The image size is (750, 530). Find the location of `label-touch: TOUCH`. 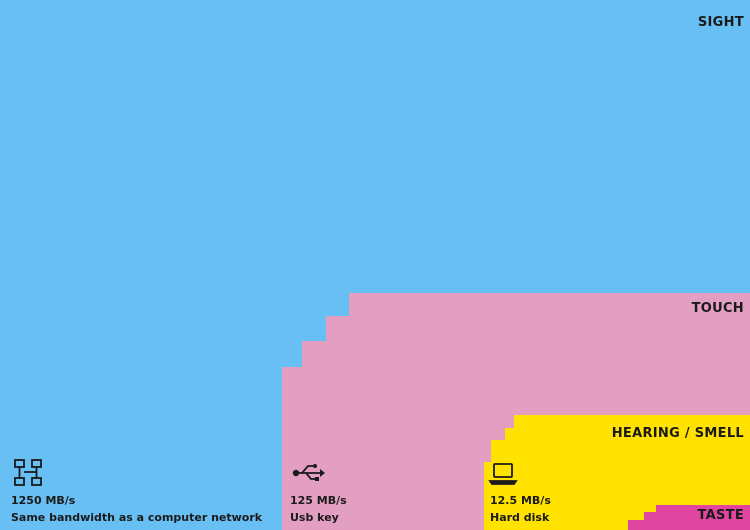

label-touch: TOUCH is located at coordinates (718, 308).